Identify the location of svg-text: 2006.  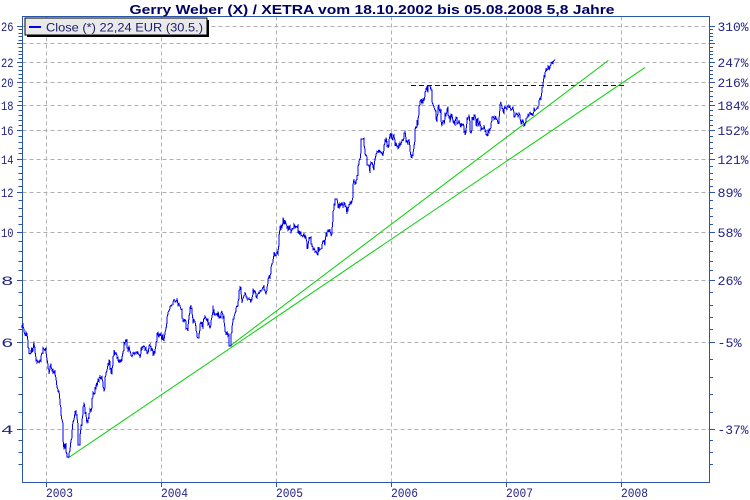
(404, 493).